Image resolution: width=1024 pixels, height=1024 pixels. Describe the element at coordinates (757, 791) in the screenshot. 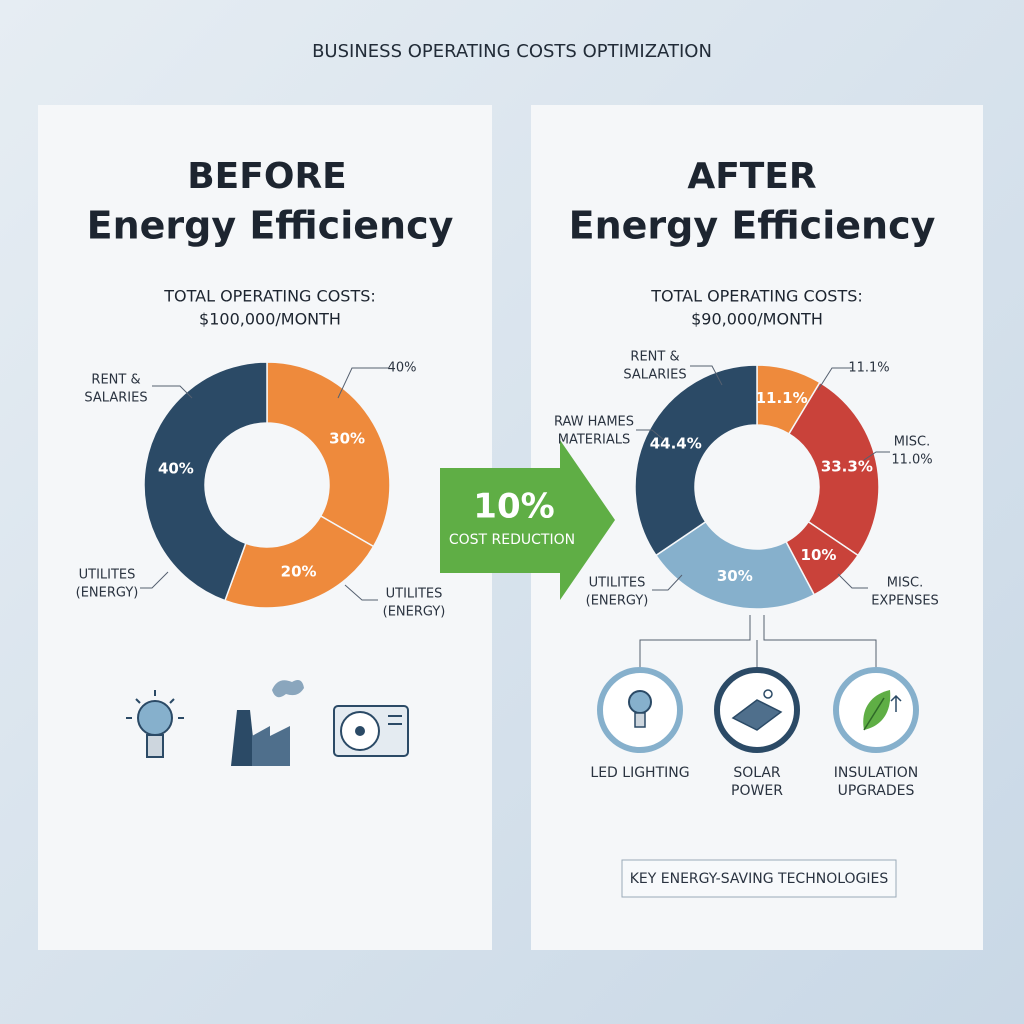

I see `tech-label: POWER` at that location.